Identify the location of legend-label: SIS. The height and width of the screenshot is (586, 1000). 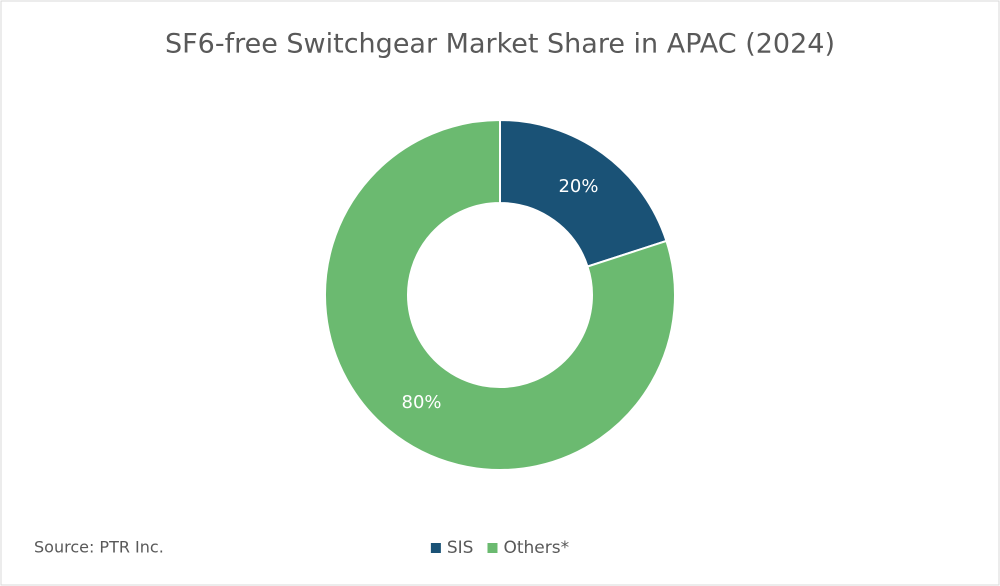
(460, 548).